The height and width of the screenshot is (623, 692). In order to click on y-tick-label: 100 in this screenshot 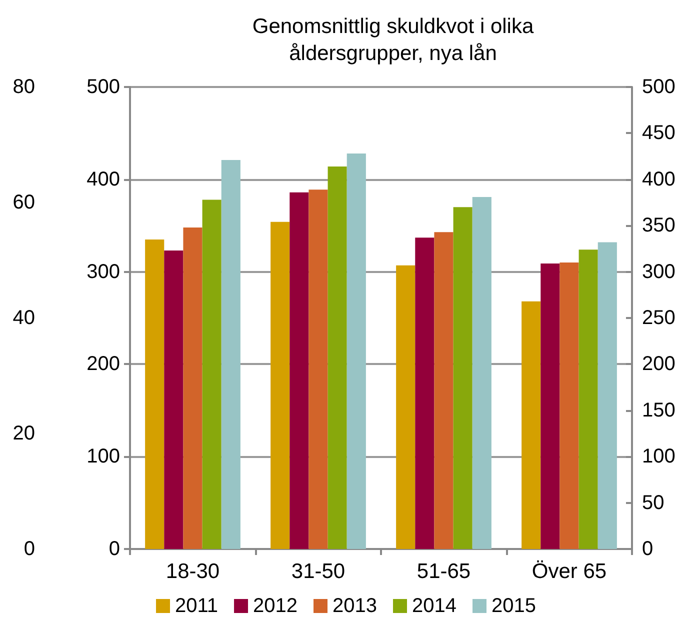, I will do `click(103, 457)`.